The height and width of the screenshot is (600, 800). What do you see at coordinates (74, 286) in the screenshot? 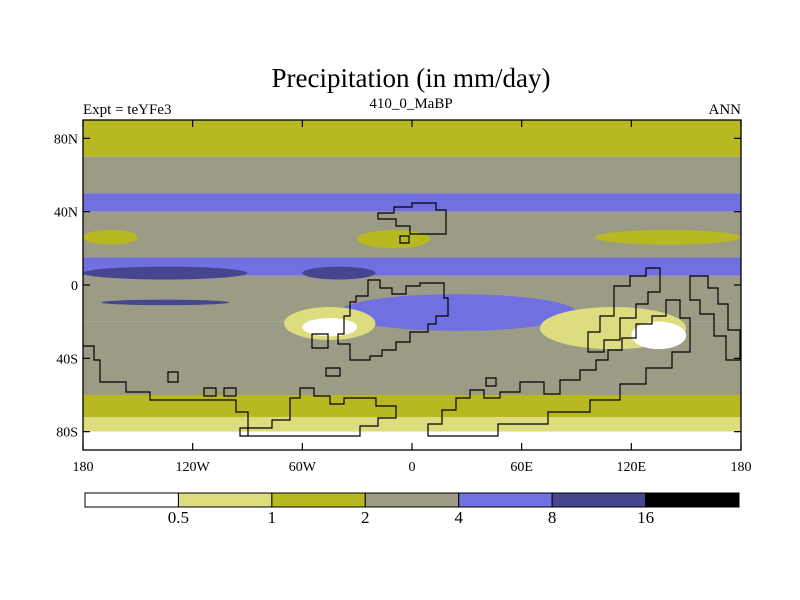
I see `y-tick-label-2: 0` at bounding box center [74, 286].